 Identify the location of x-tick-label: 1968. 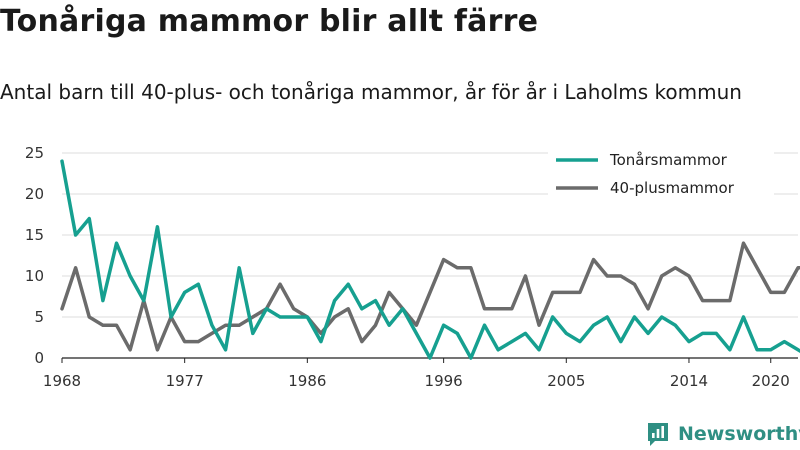
(62, 381).